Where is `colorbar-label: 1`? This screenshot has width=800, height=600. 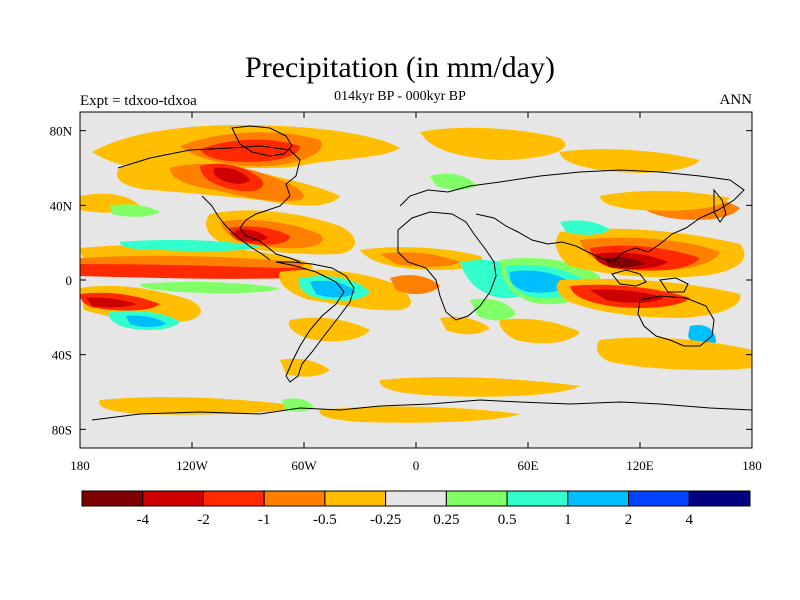 colorbar-label: 1 is located at coordinates (568, 520).